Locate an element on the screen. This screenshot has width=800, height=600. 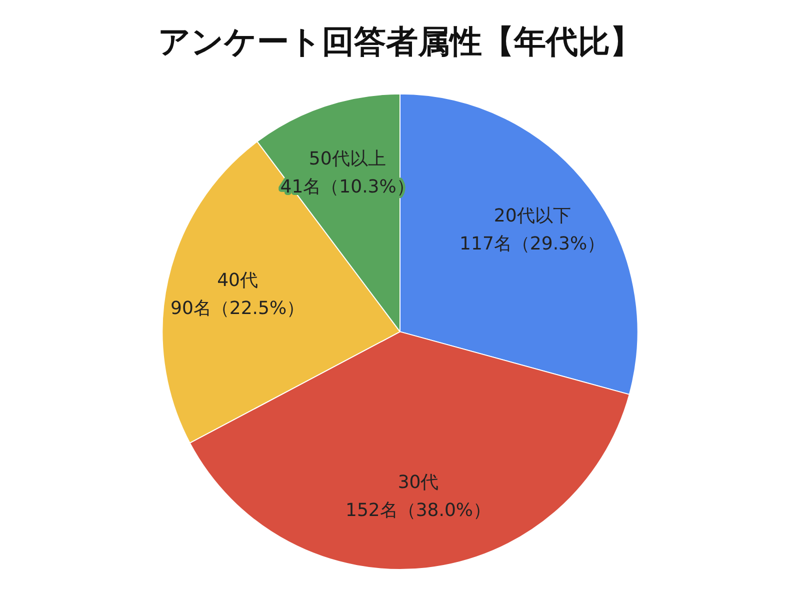
slice-label: 40代 is located at coordinates (237, 281).